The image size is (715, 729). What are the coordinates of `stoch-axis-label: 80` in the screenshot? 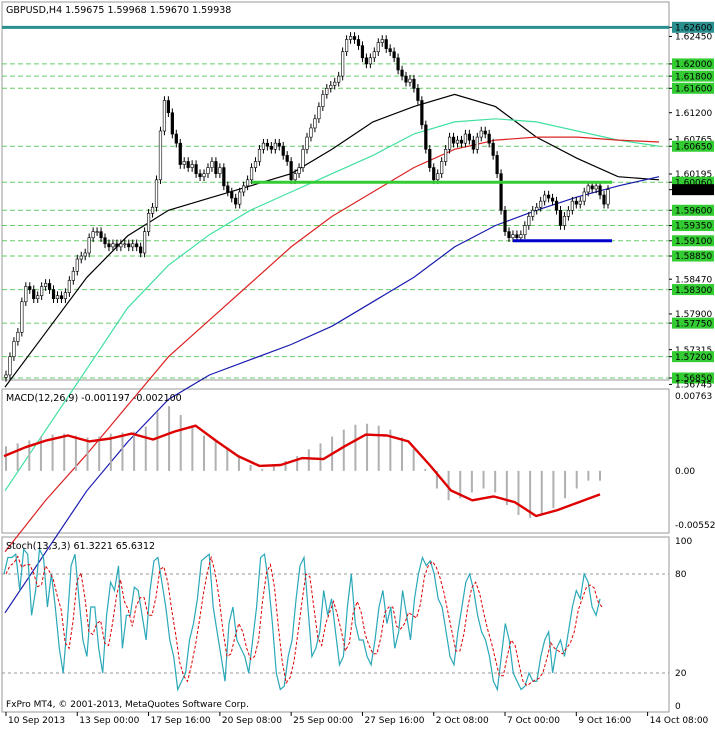 It's located at (681, 575).